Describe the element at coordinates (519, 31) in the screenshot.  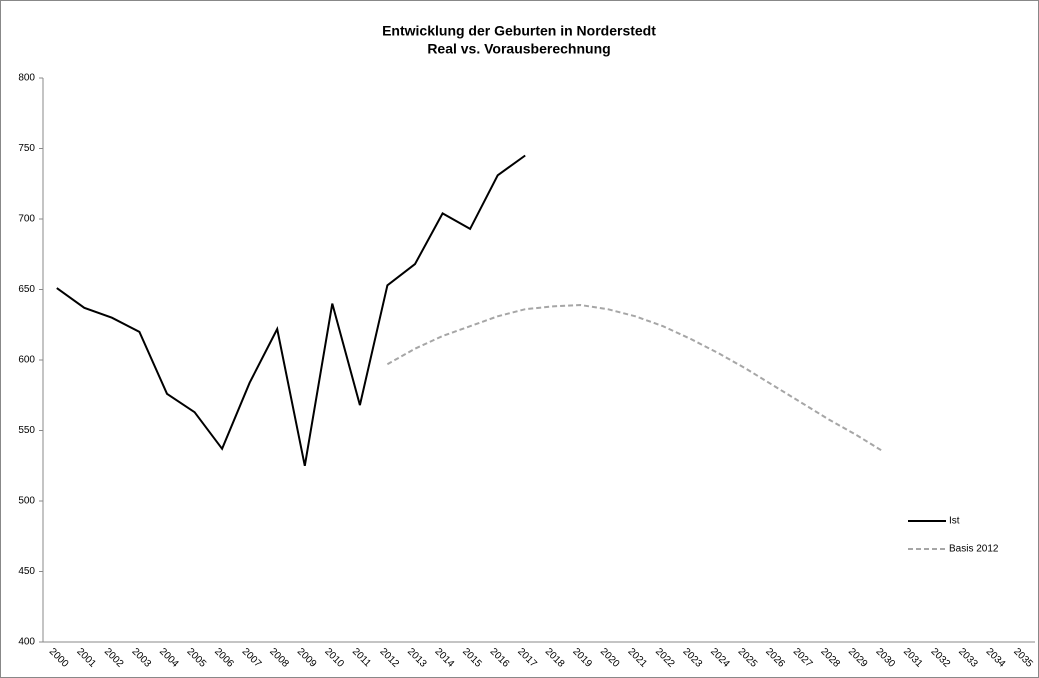
I see `chart-title: Entwicklung der Geburten in Norderstedt` at that location.